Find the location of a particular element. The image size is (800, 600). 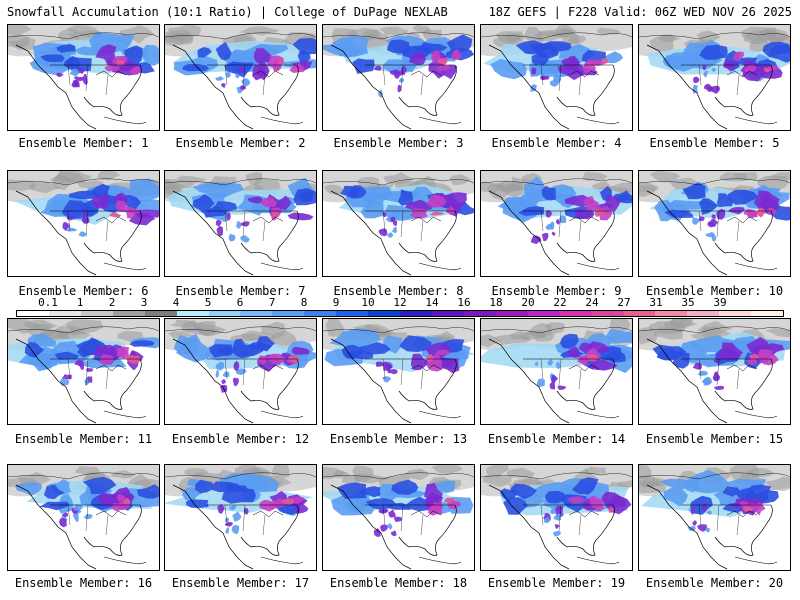

ensemble-member-label: Ensemble Member: 10 is located at coordinates (714, 291).